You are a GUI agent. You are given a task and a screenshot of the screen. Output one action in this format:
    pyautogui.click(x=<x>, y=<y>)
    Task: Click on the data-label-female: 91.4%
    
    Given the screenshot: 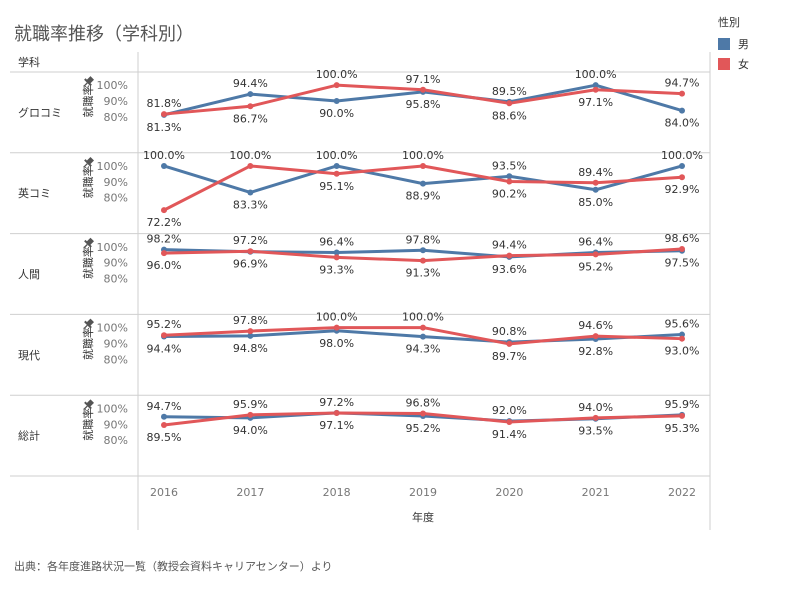 What is the action you would take?
    pyautogui.click(x=509, y=434)
    